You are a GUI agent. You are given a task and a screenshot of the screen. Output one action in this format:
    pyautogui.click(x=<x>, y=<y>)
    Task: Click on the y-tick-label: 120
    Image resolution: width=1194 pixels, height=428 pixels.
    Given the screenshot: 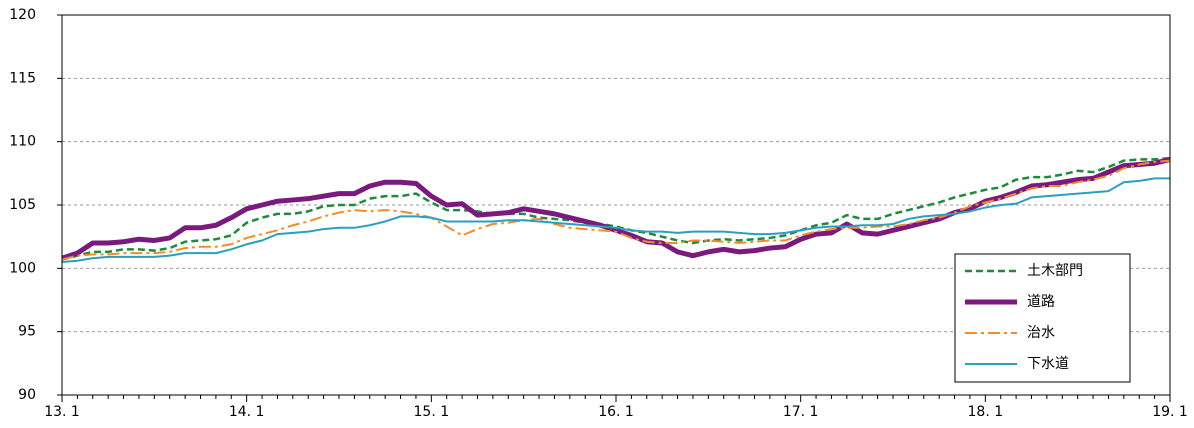 What is the action you would take?
    pyautogui.click(x=22, y=15)
    